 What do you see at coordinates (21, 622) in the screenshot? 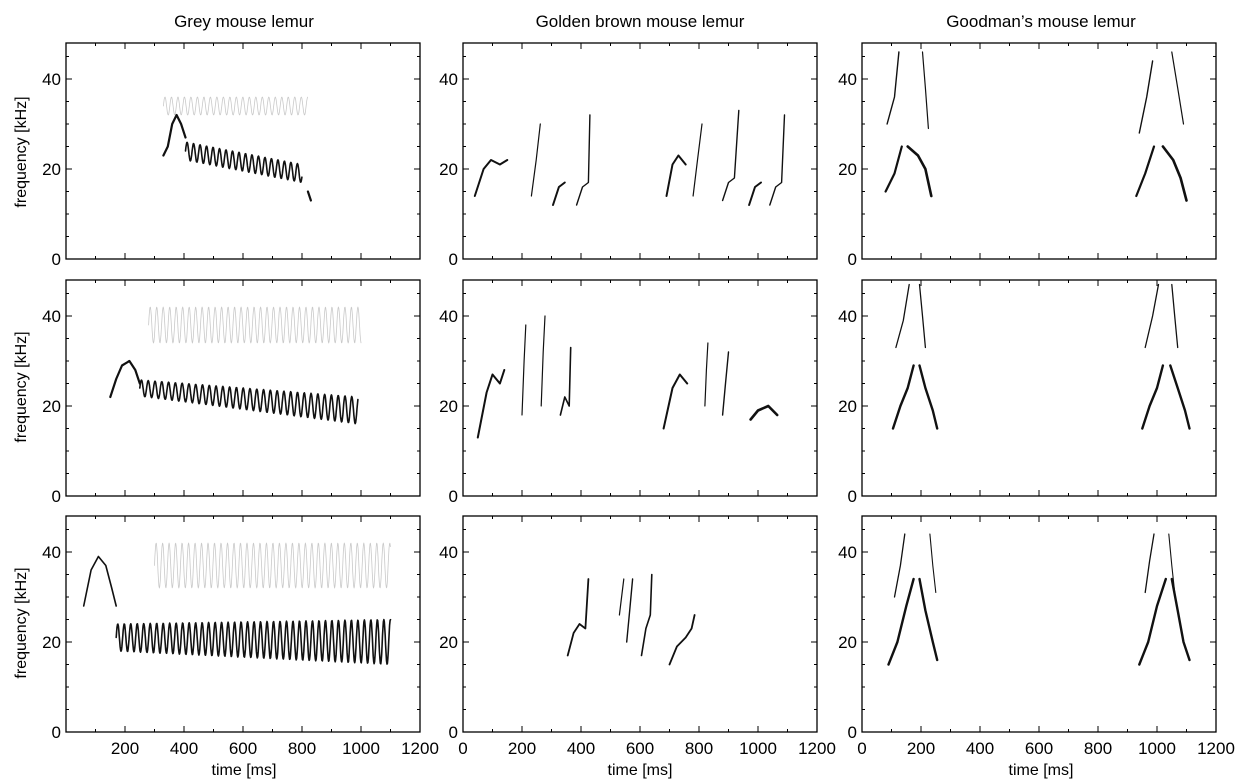
I see `y-axis-label-row-3: frequency [kHz]` at bounding box center [21, 622].